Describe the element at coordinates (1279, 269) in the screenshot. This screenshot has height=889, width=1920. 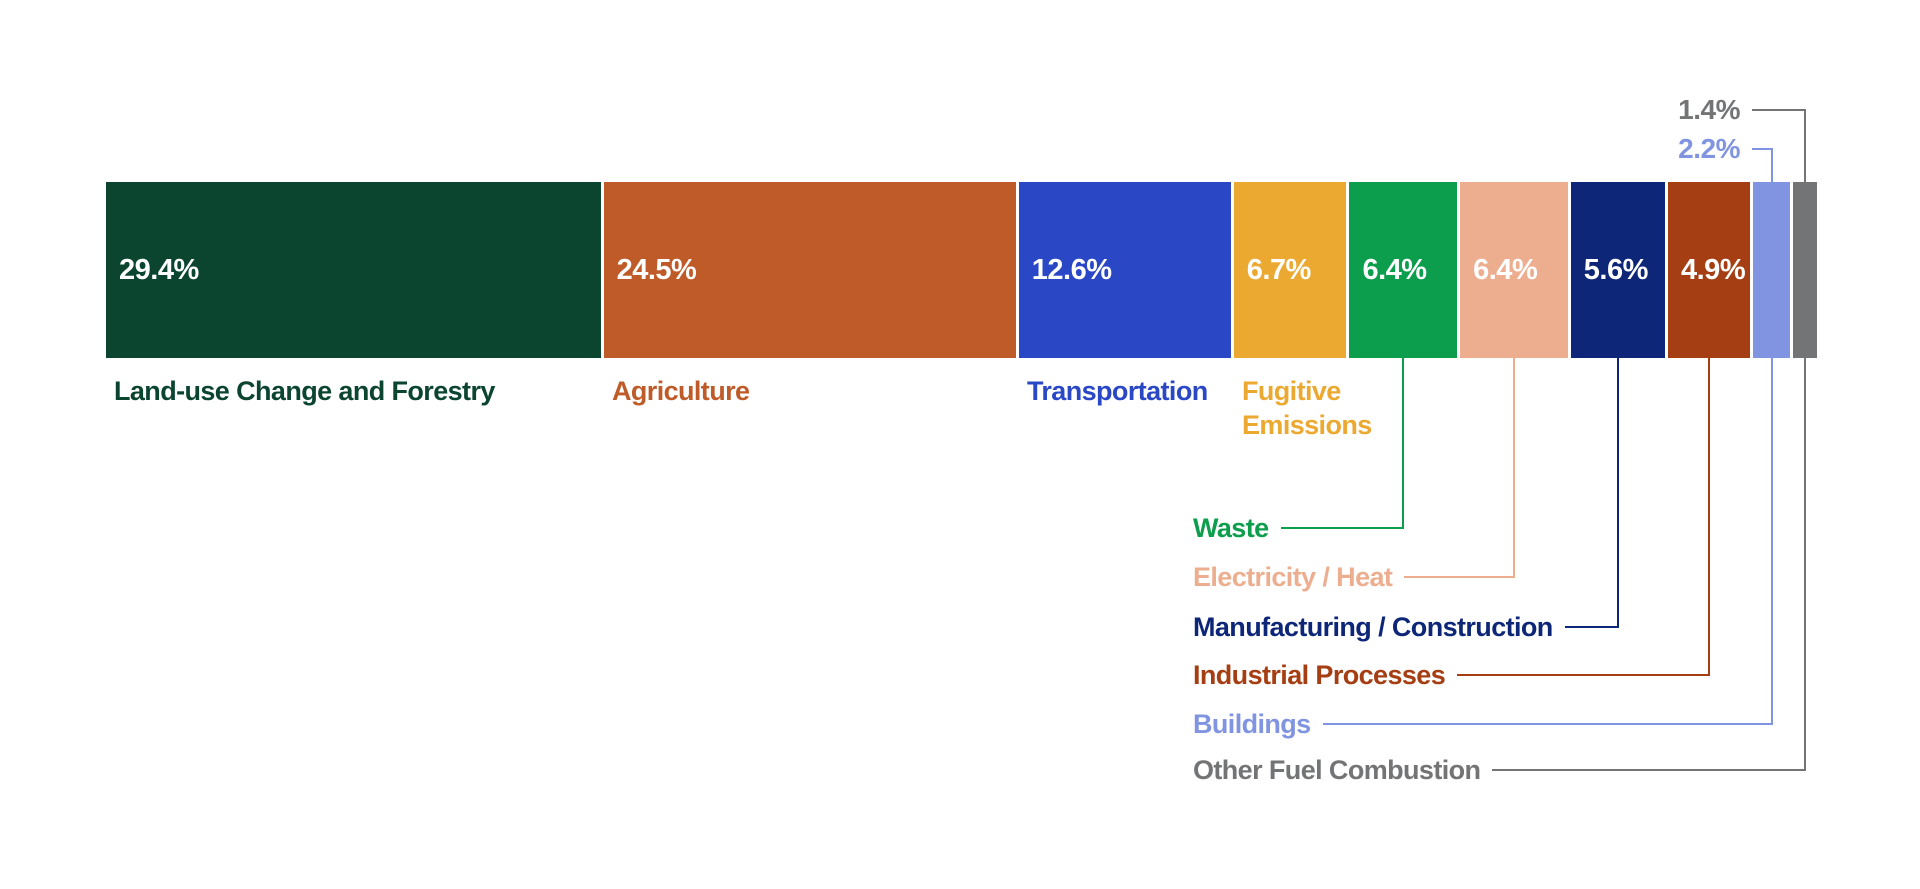
I see `segment-value-label: 6.7%` at that location.